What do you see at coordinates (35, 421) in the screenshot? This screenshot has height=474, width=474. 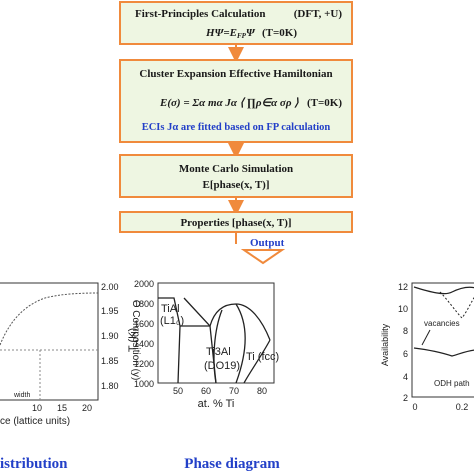 I see `x-axis-label: ce (lattice units)` at bounding box center [35, 421].